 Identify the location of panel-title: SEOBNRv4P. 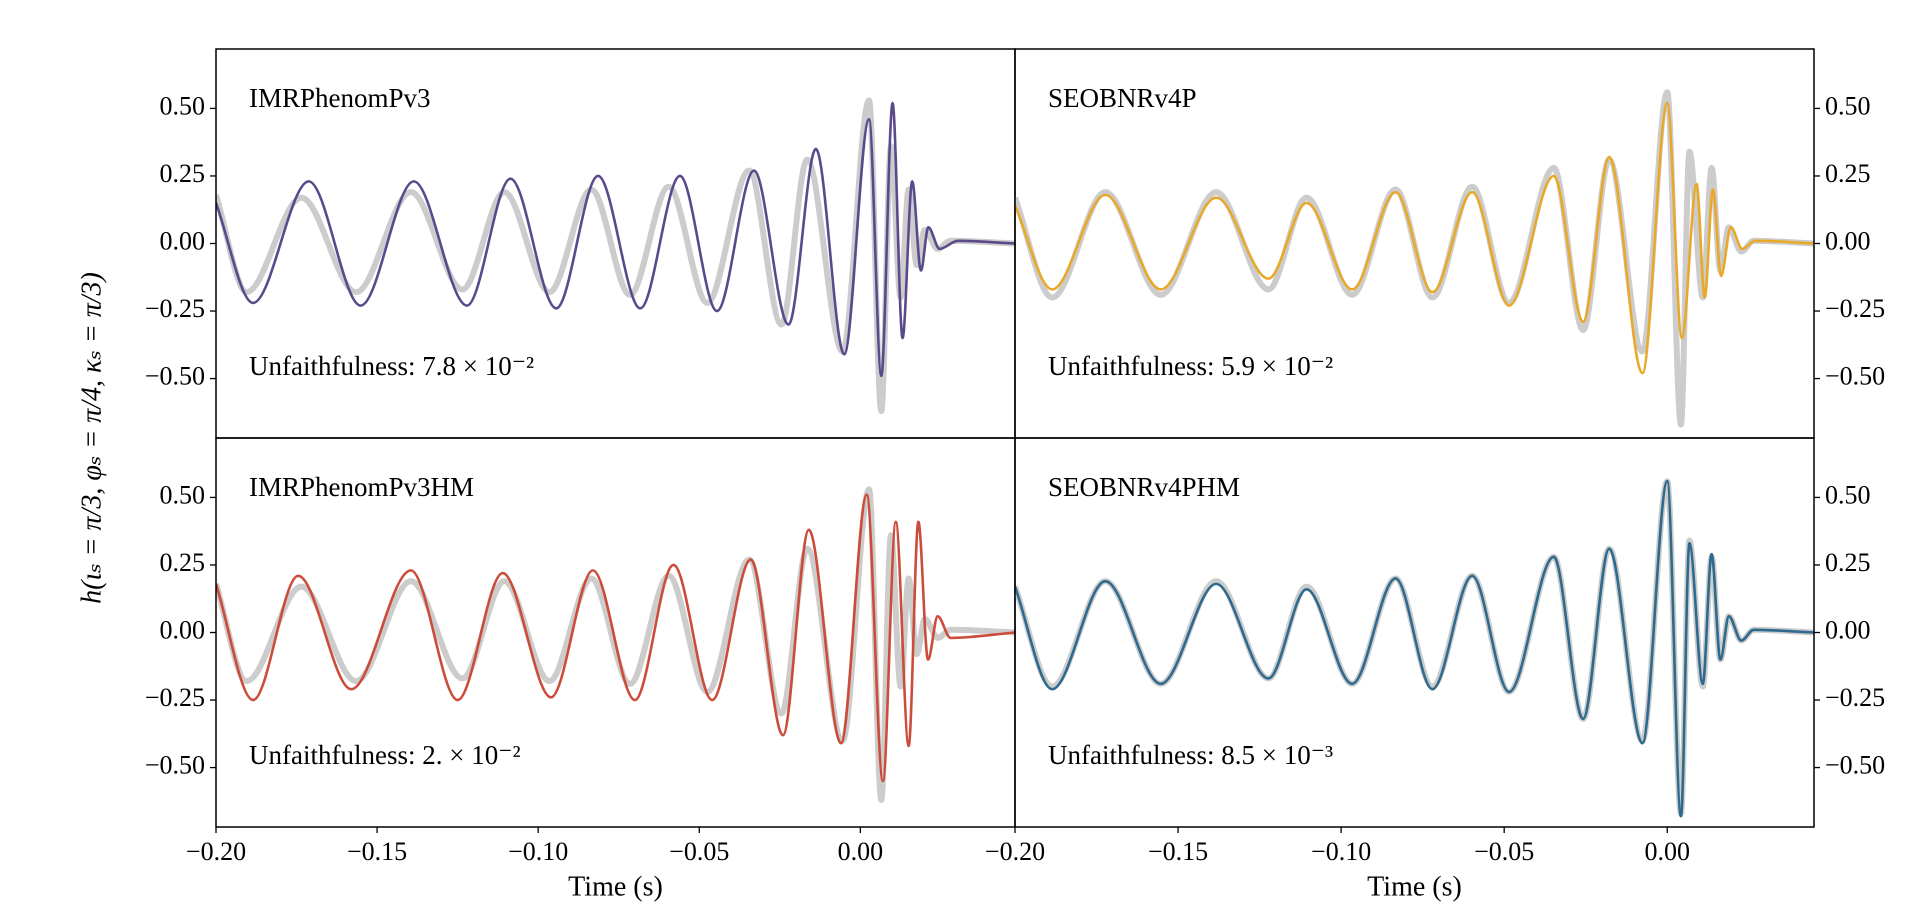
(1122, 98).